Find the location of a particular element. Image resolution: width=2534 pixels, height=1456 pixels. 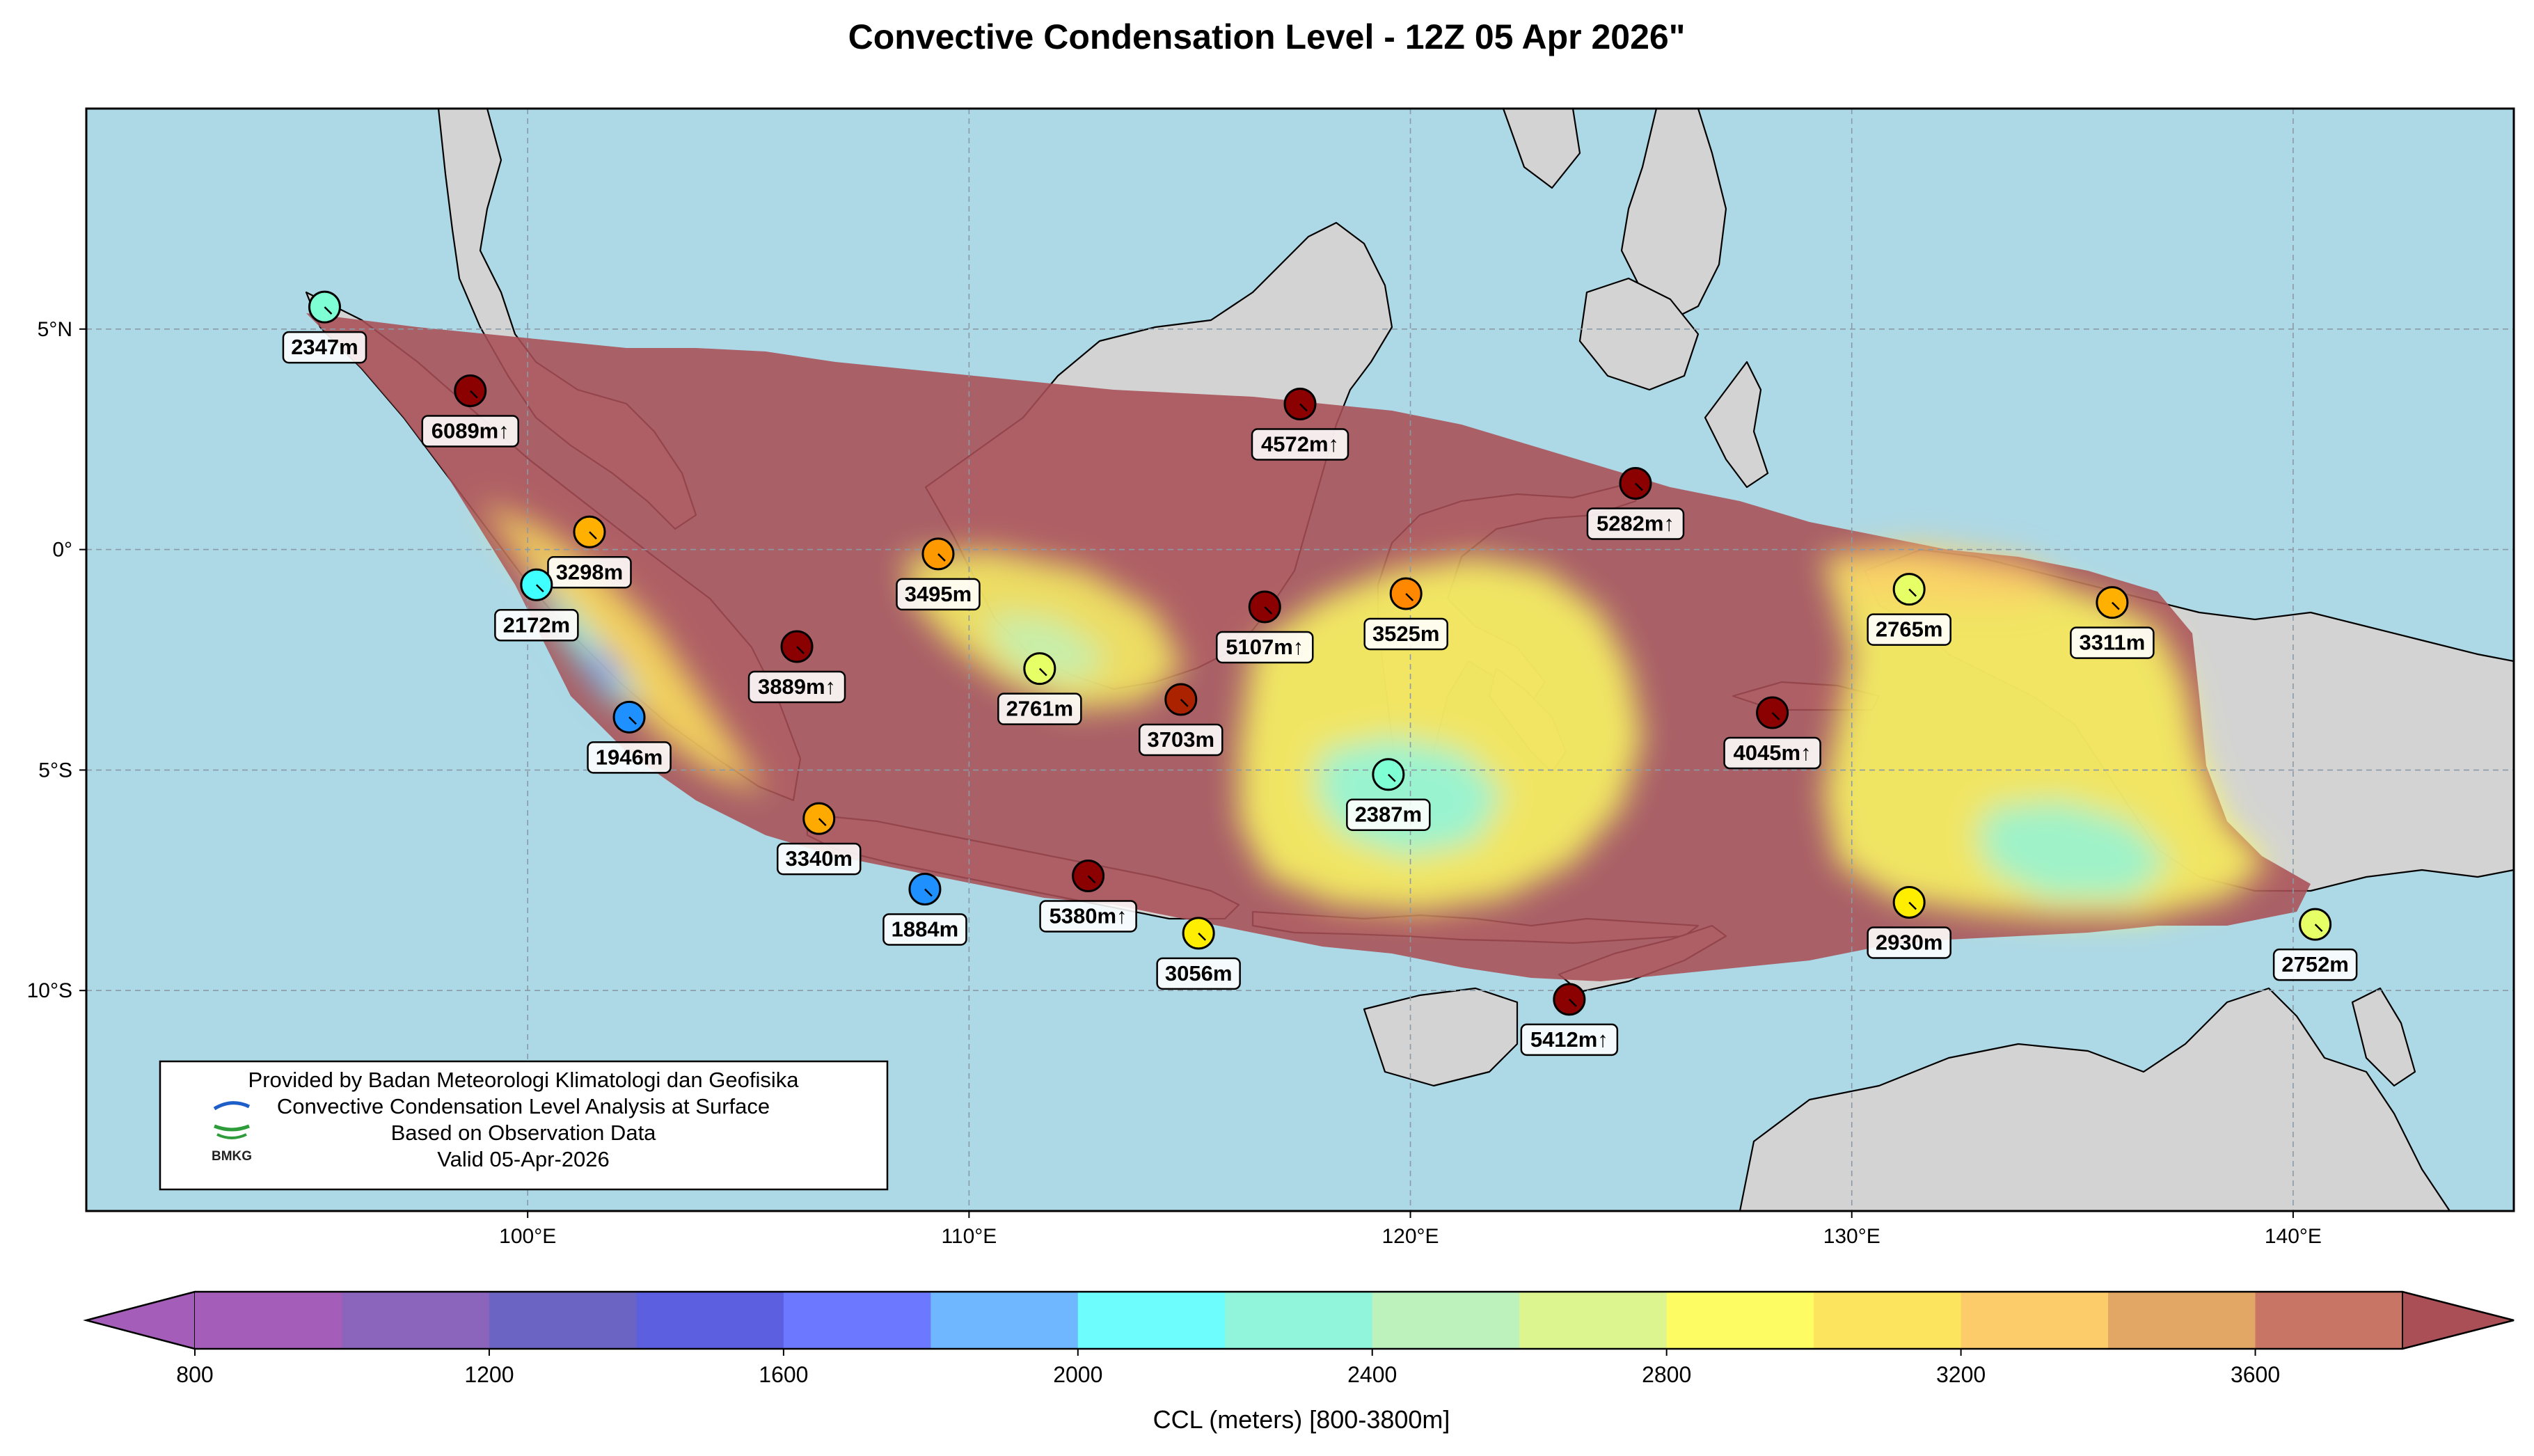

station-label: 3495m is located at coordinates (938, 594).